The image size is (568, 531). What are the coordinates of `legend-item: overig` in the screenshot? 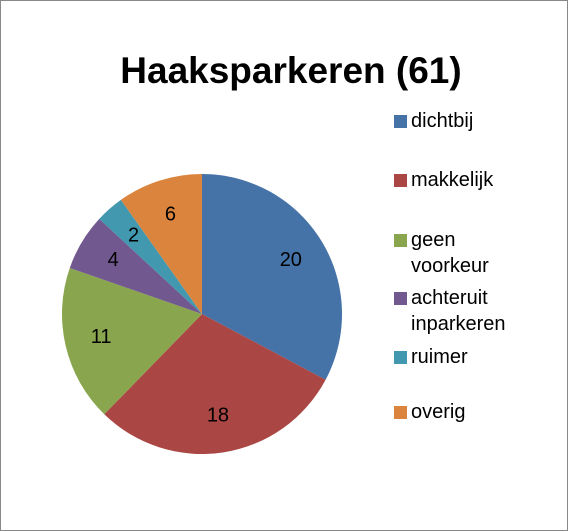 It's located at (465, 412).